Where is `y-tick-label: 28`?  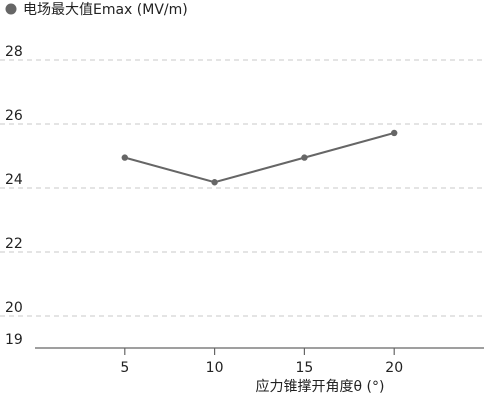 y-tick-label: 28 is located at coordinates (14, 52).